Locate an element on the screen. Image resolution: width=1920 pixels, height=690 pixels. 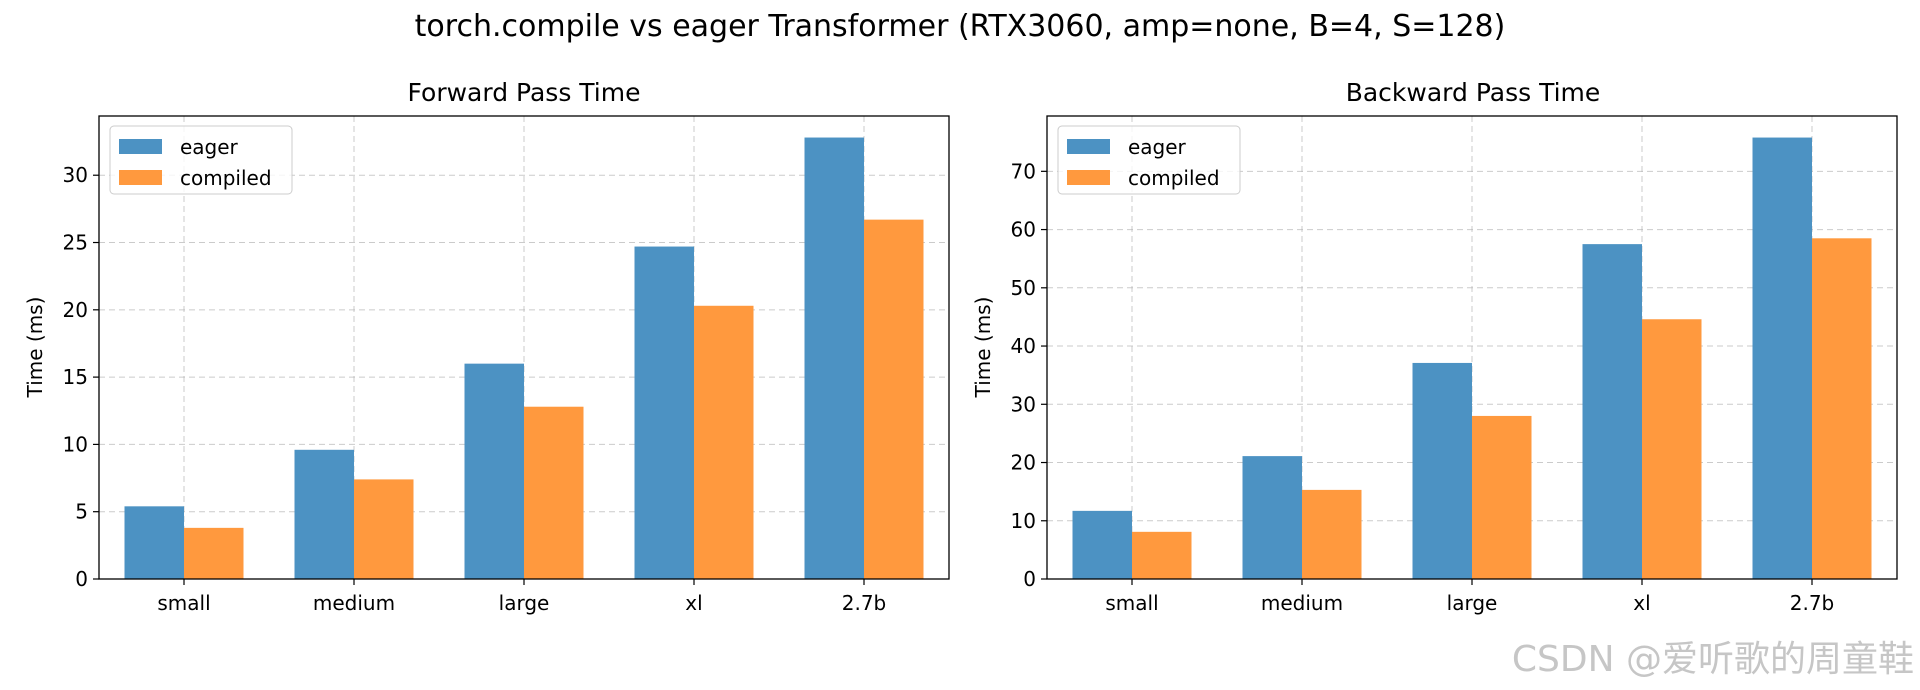
forward-bar-compiled-xl is located at coordinates (724, 442).